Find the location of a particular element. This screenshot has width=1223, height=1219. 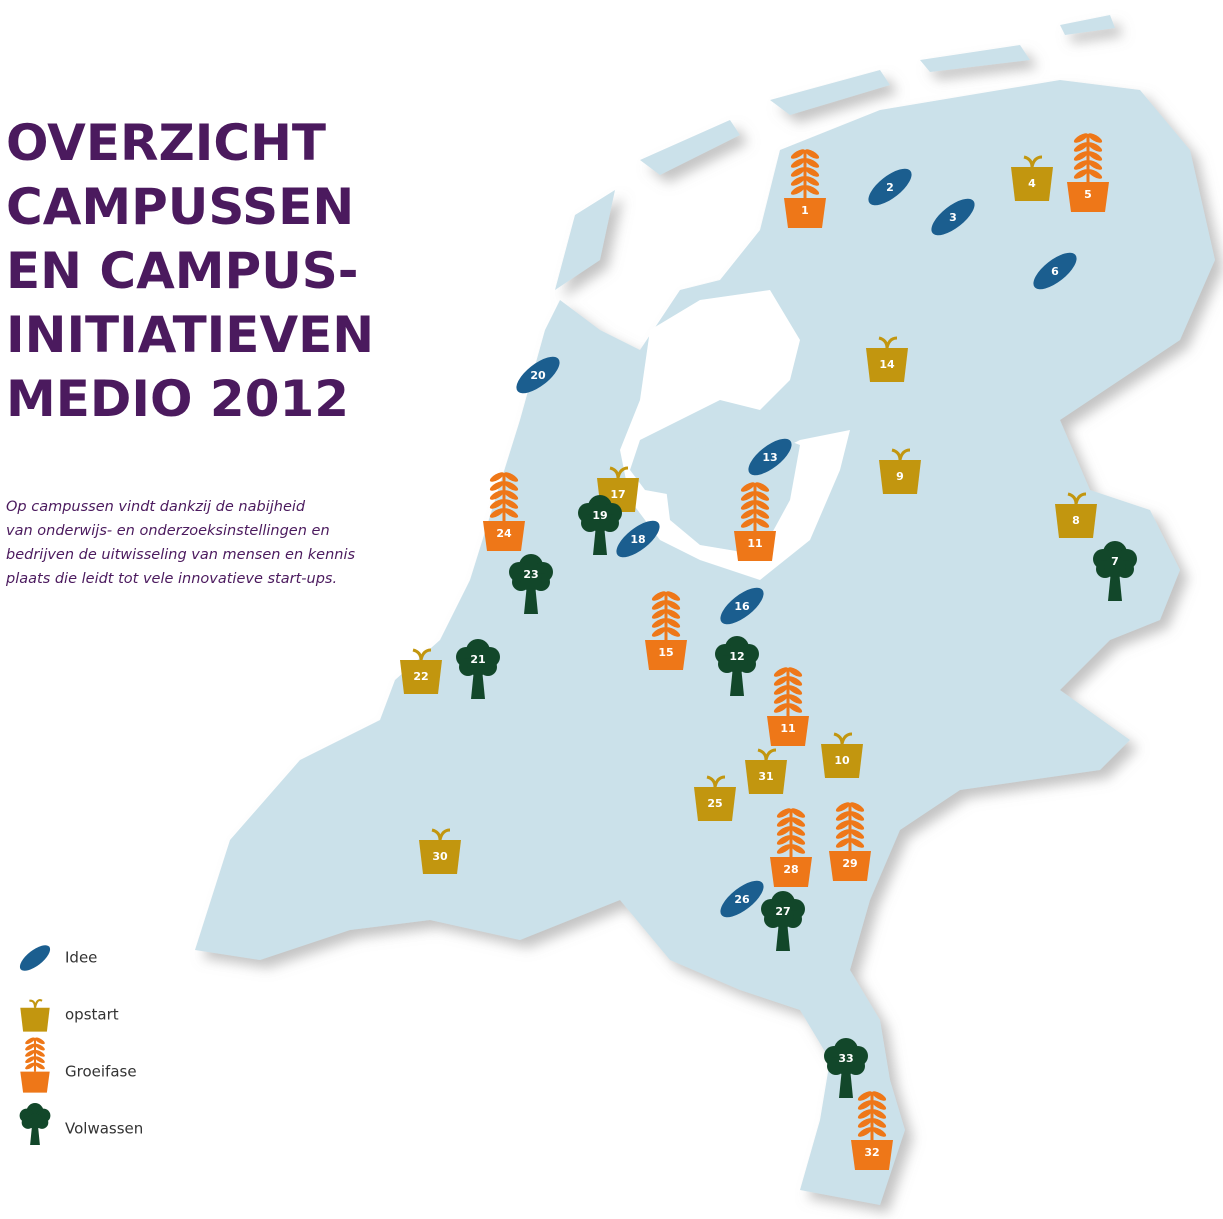

marker-groei: 24 is located at coordinates (504, 511).